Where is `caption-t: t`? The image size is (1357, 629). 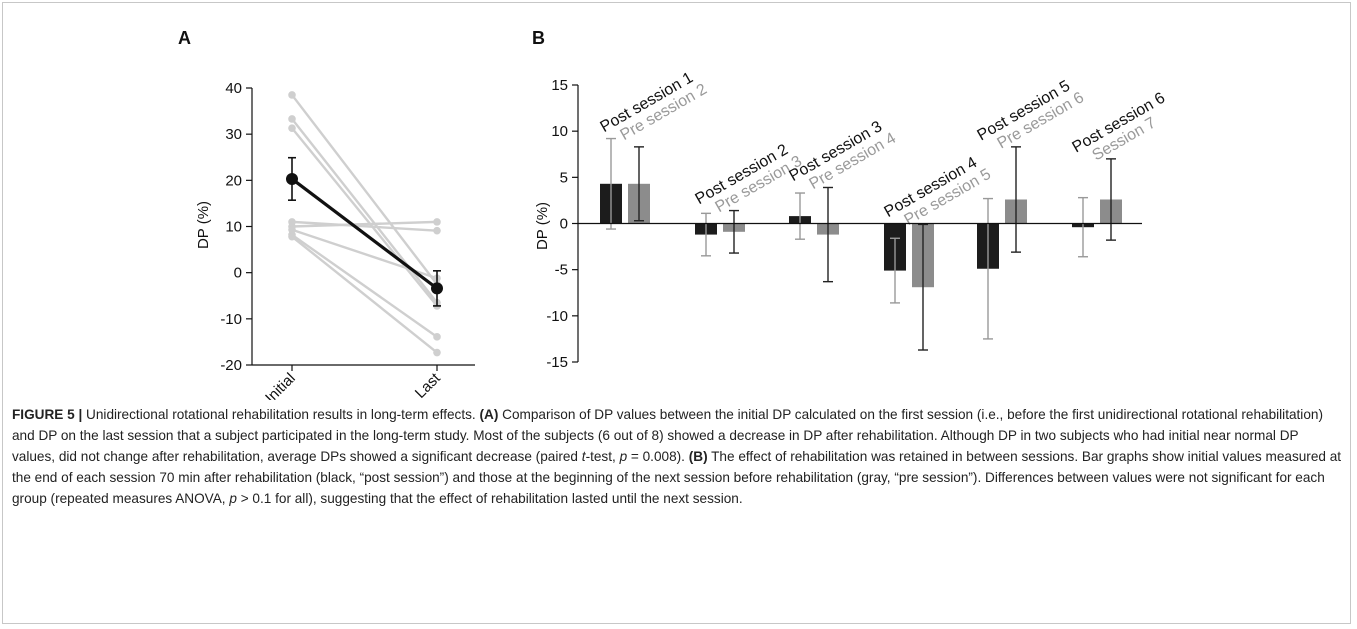
caption-t: t is located at coordinates (583, 456).